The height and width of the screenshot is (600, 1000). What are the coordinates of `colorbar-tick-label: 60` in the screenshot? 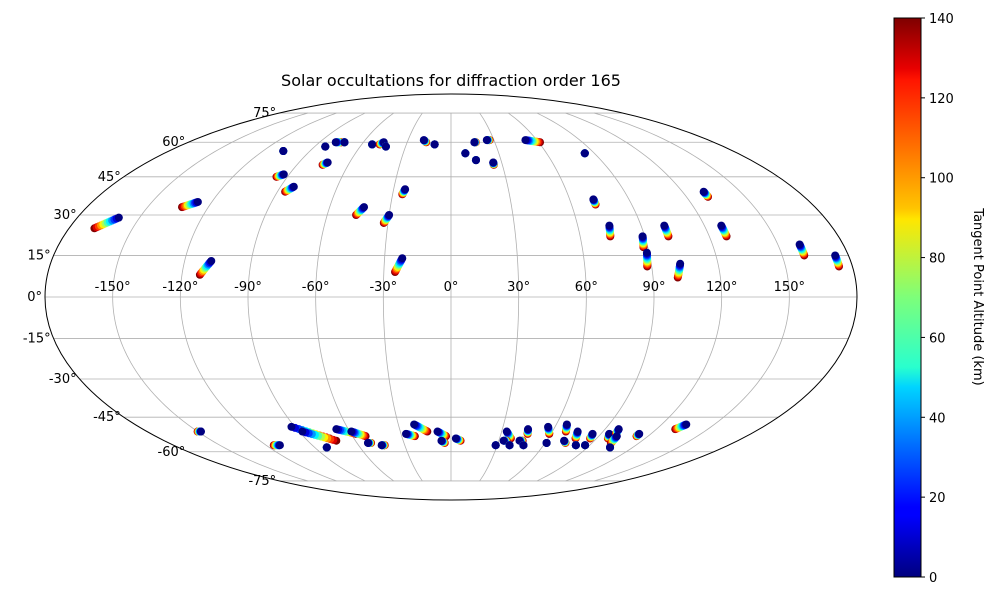 It's located at (937, 338).